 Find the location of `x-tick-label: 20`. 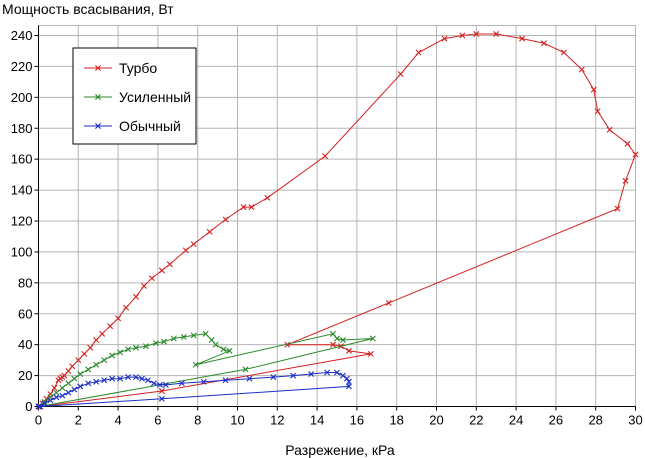

x-tick-label: 20 is located at coordinates (436, 420).